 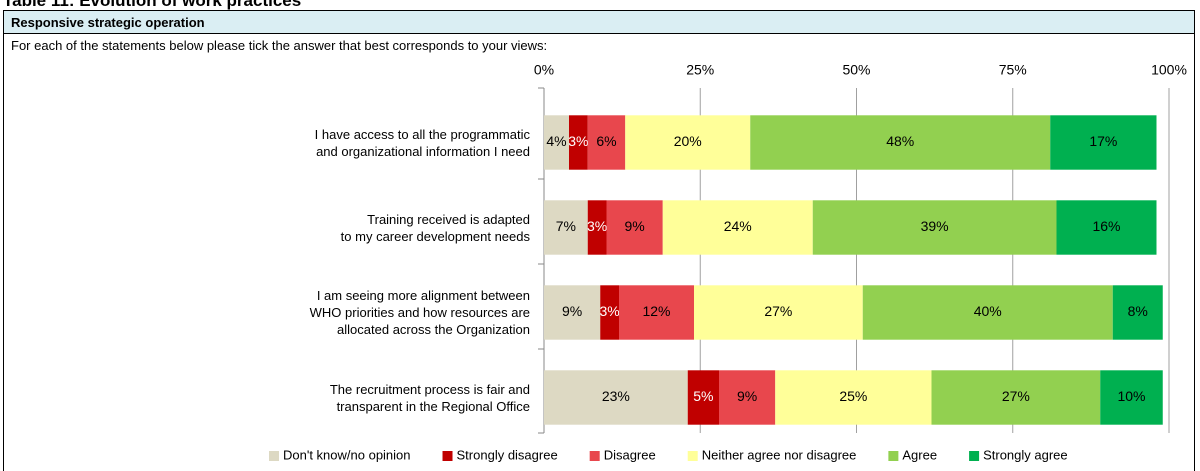 What do you see at coordinates (630, 454) in the screenshot?
I see `legend-label: Disagree` at bounding box center [630, 454].